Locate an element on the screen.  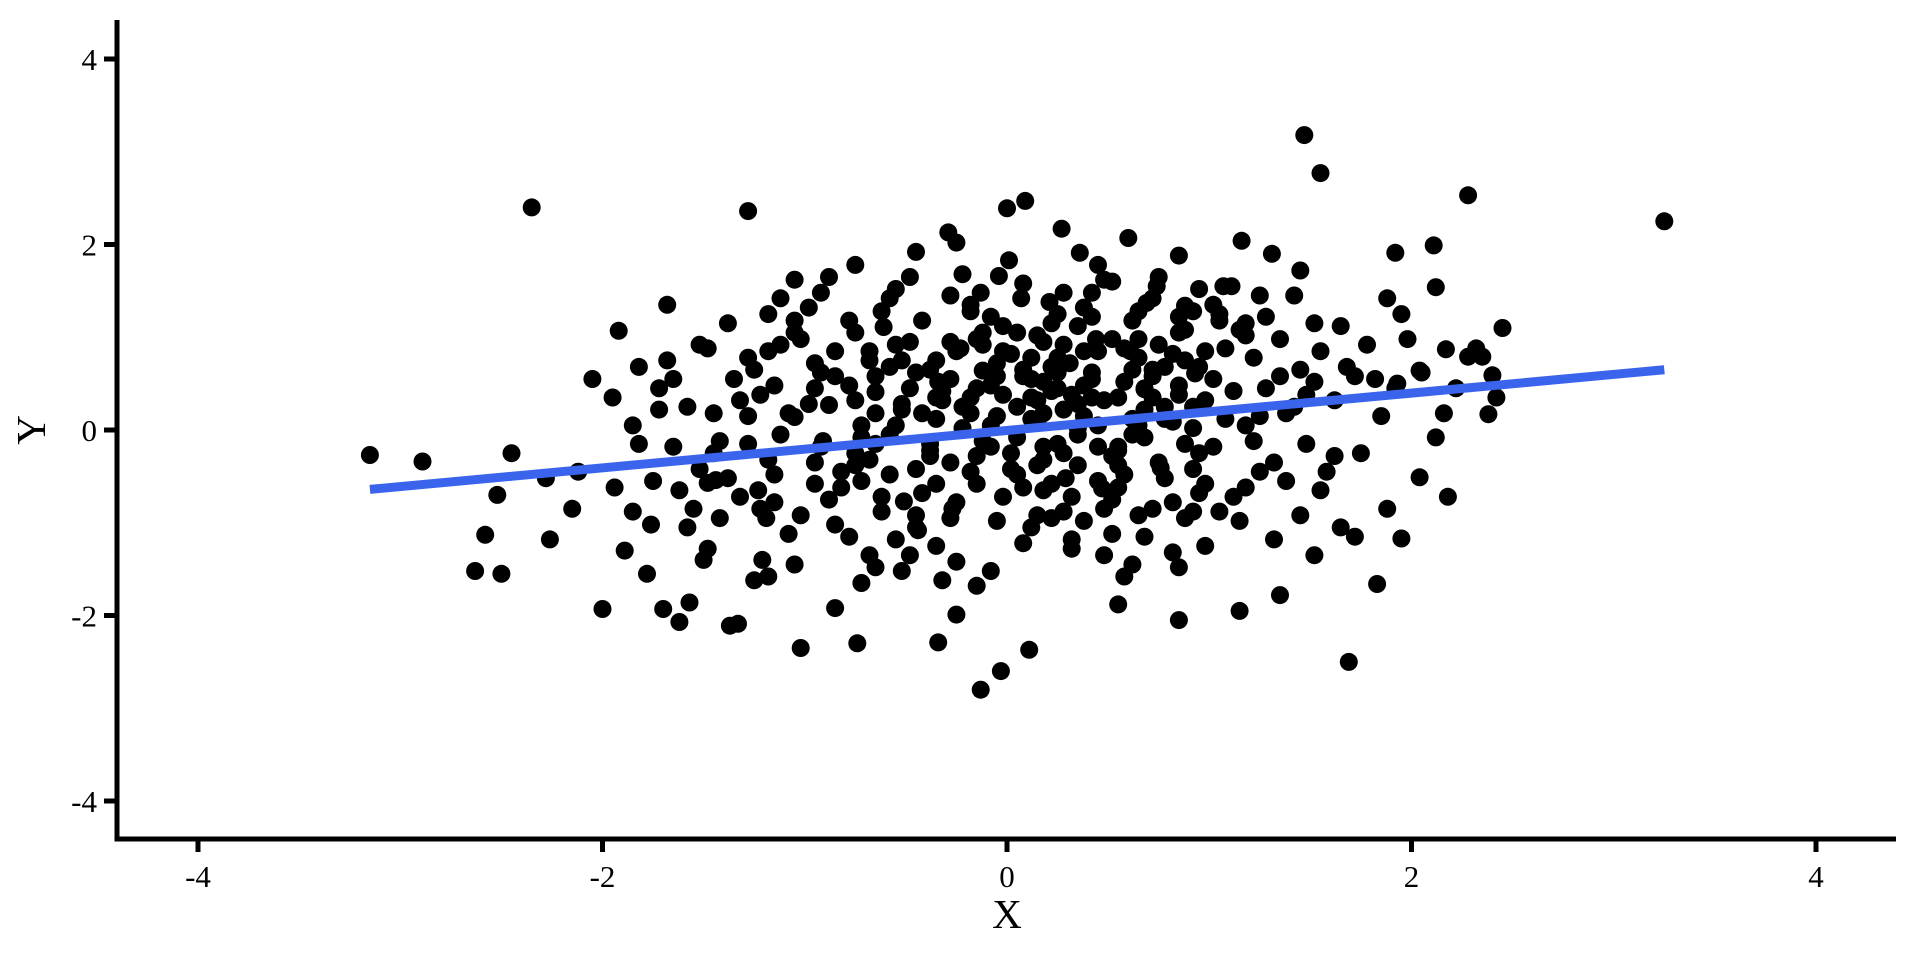
x-axis-ticks: -4 -2 0 2 4 is located at coordinates (1004, 866).